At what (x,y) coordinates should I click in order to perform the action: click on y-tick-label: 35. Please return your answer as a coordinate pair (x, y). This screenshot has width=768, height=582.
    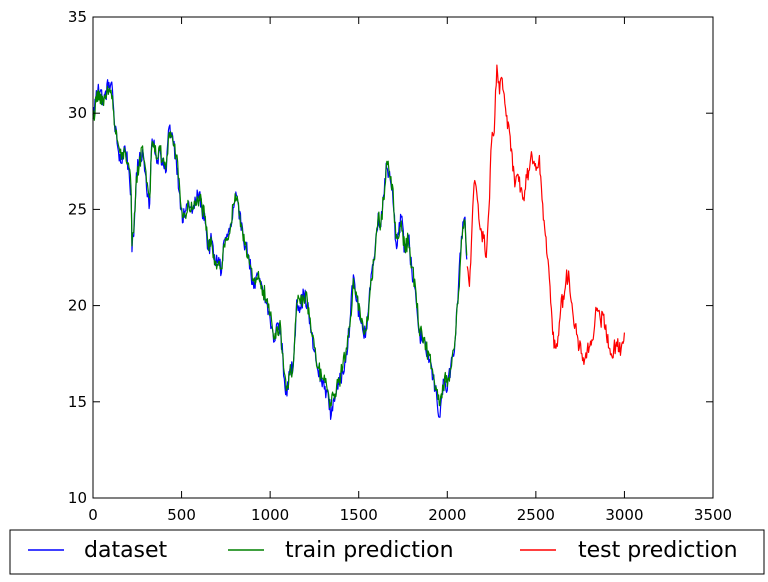
    Looking at the image, I should click on (77, 17).